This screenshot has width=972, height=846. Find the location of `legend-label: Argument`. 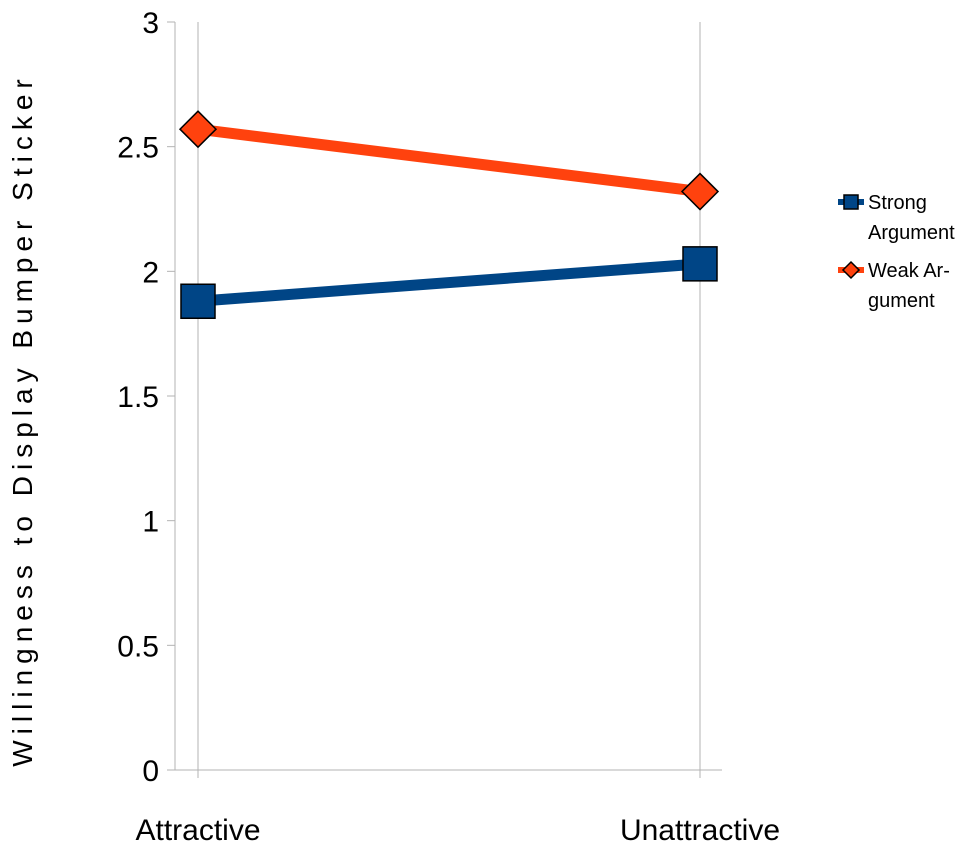

legend-label: Argument is located at coordinates (911, 233).